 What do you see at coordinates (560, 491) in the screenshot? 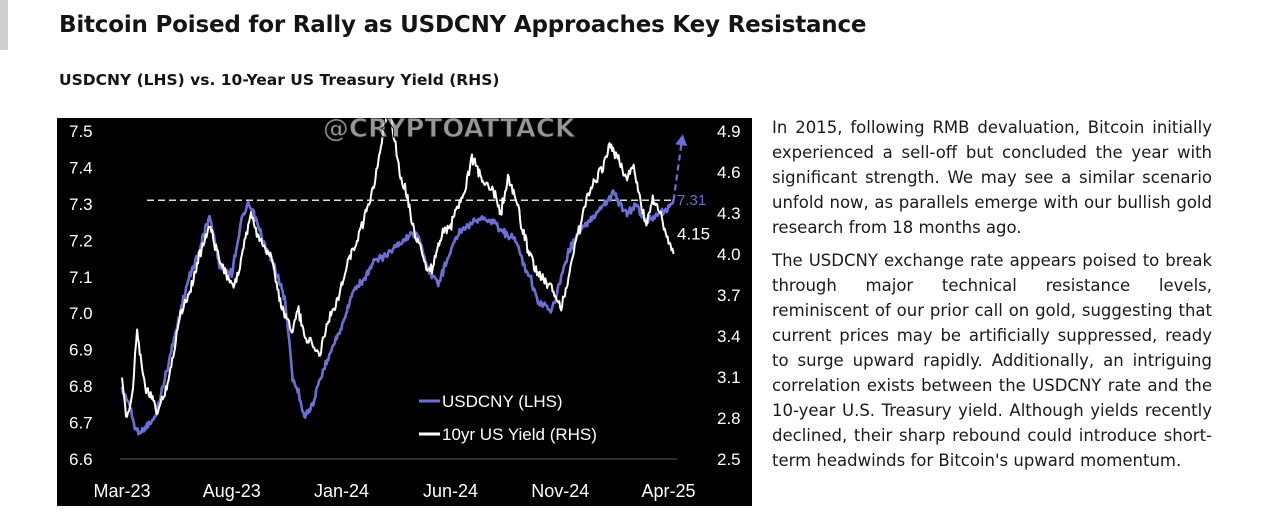
I see `x-tick-label: Nov-24` at bounding box center [560, 491].